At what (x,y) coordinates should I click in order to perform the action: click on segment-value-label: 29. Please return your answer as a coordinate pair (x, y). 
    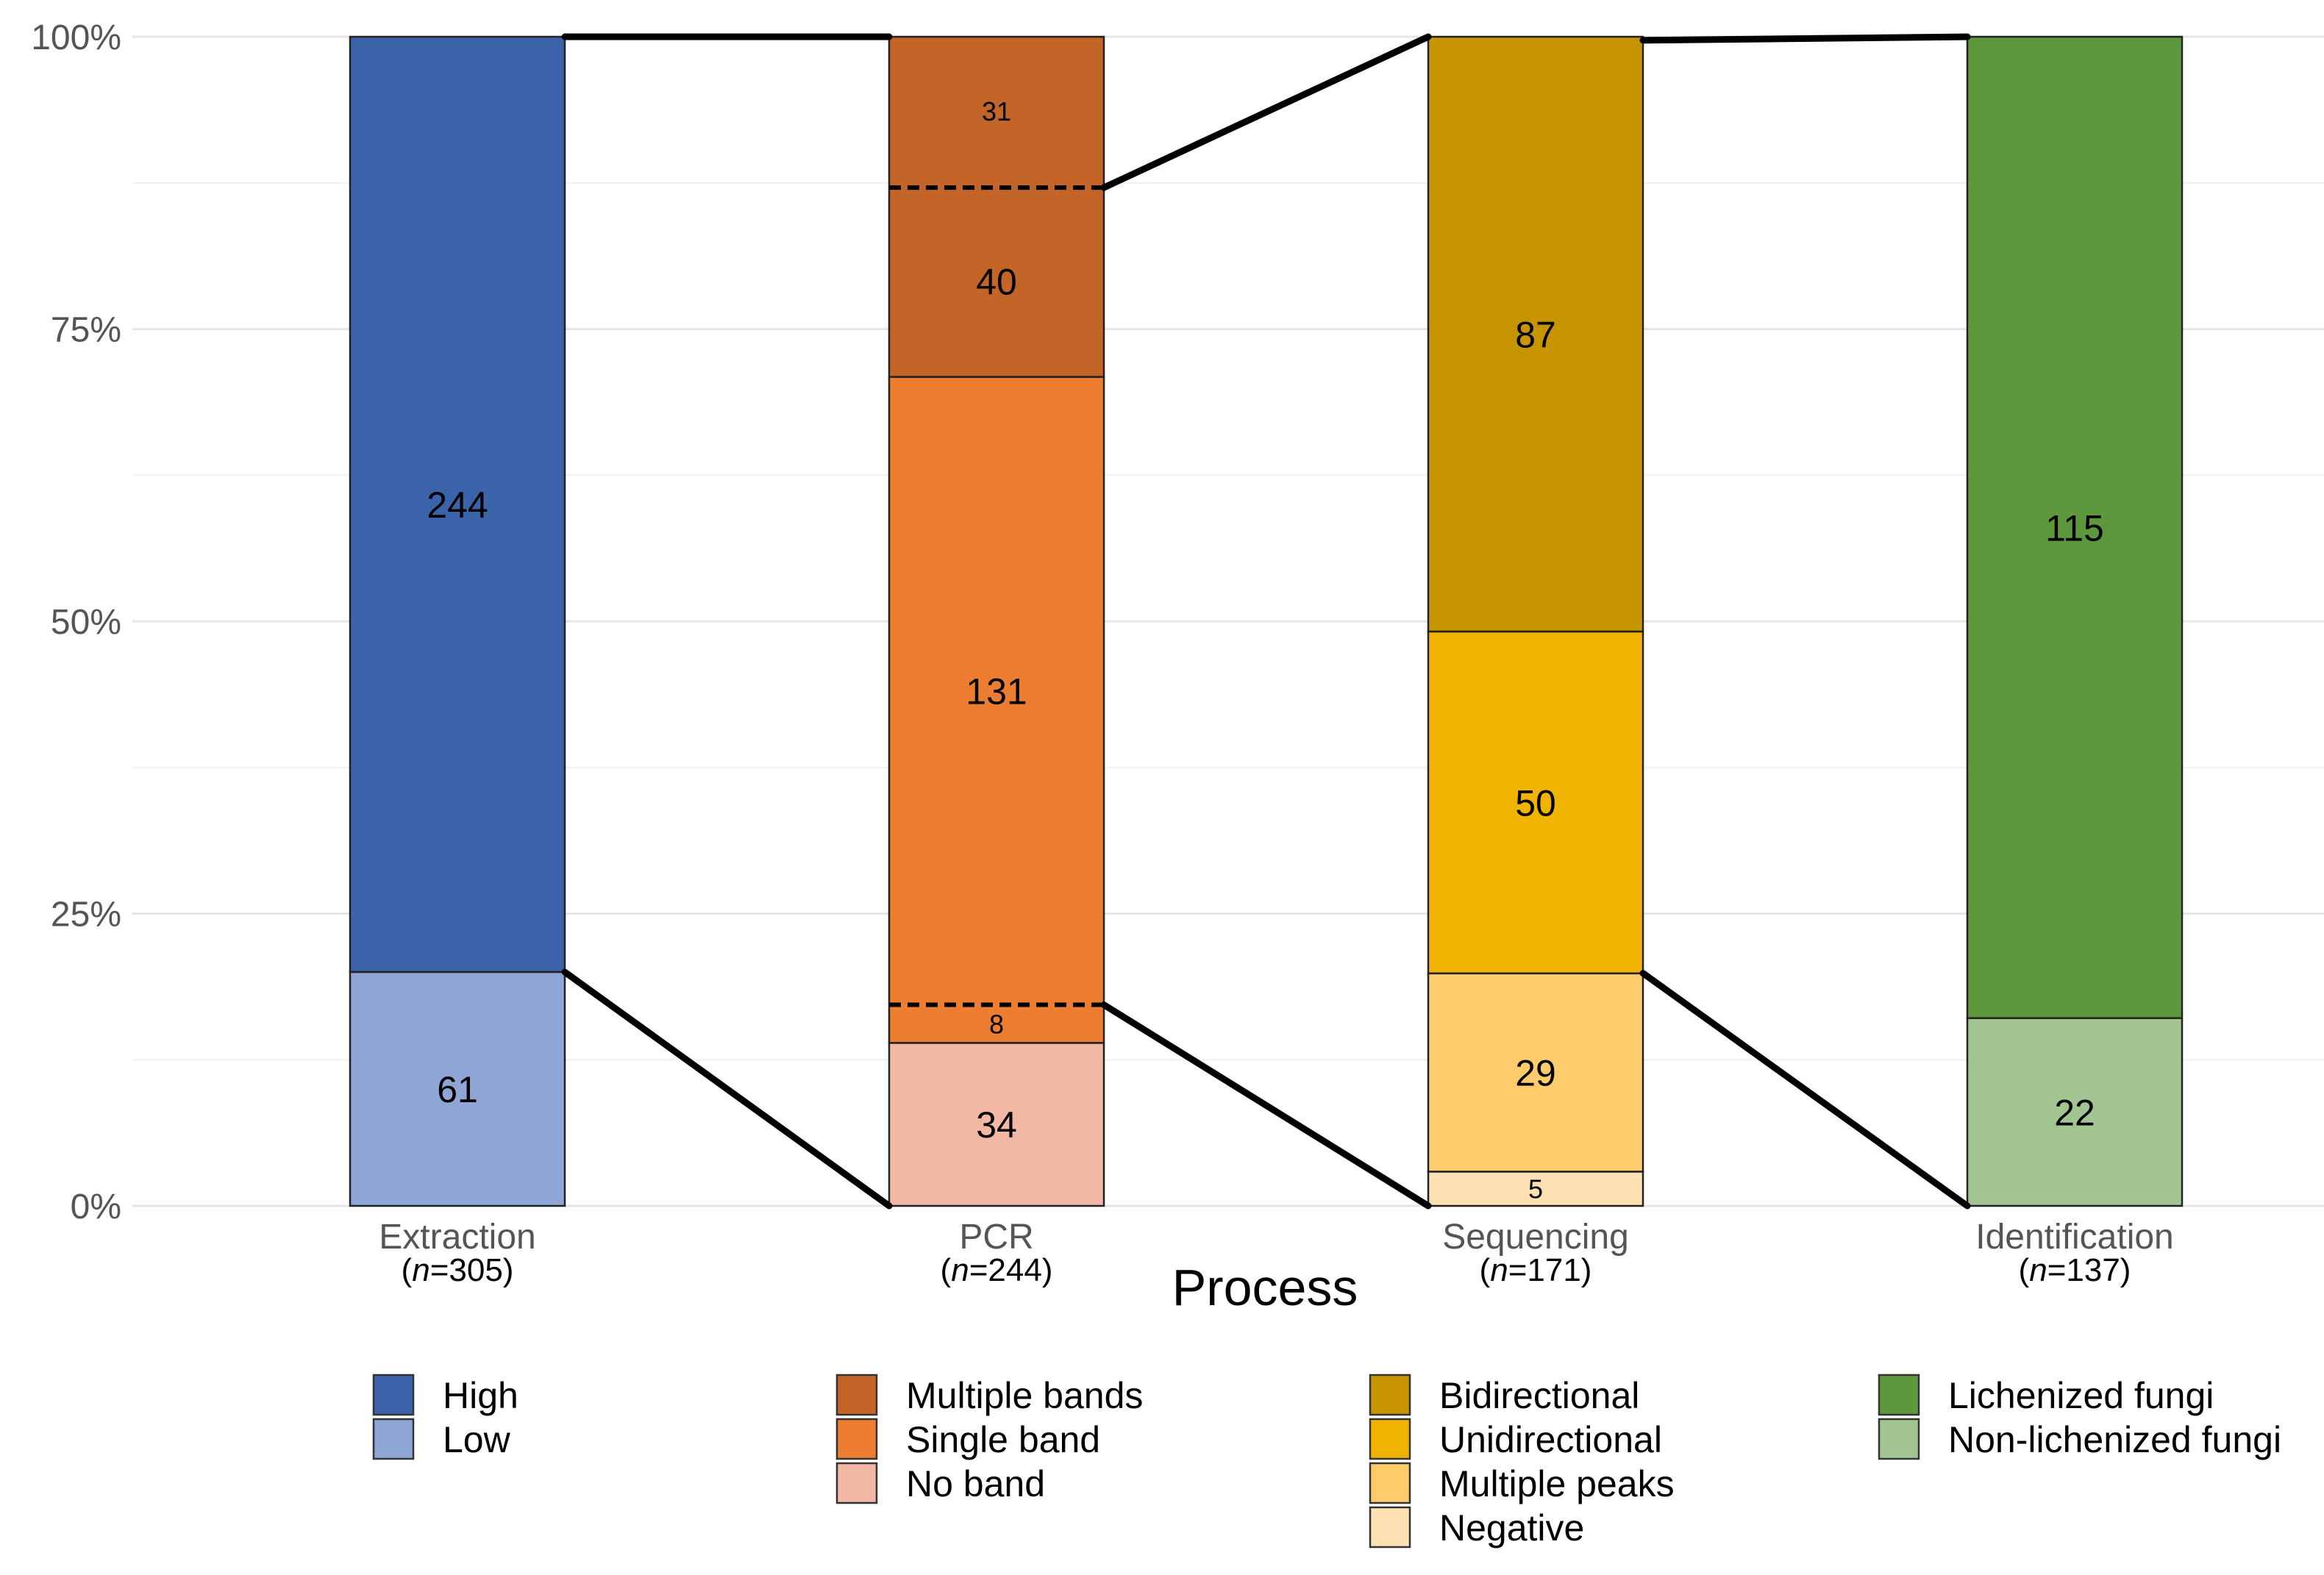
    Looking at the image, I should click on (1535, 1073).